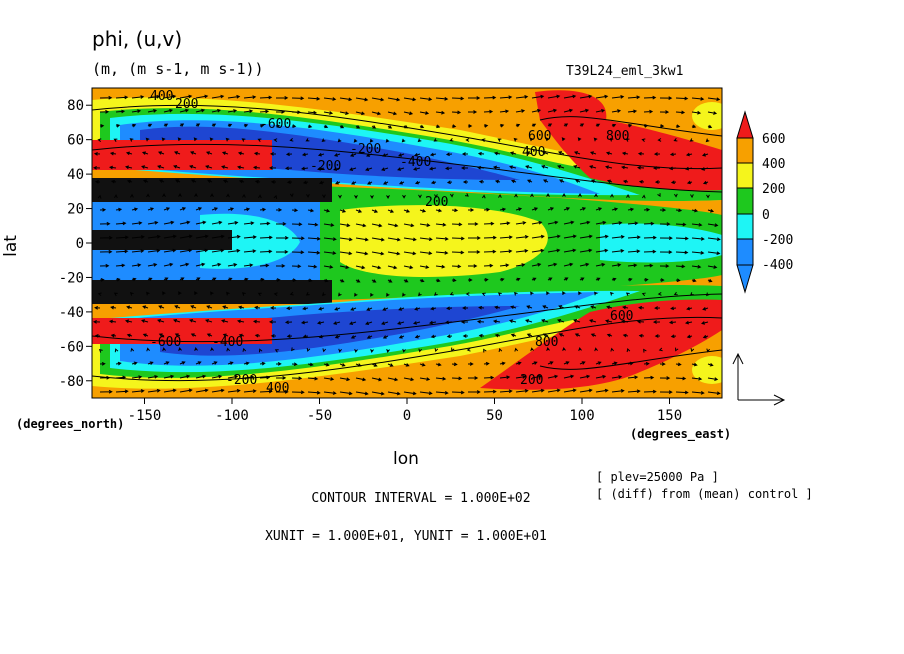  What do you see at coordinates (704, 494) in the screenshot?
I see `diff-note: [ (diff) from (mean) control ]` at bounding box center [704, 494].